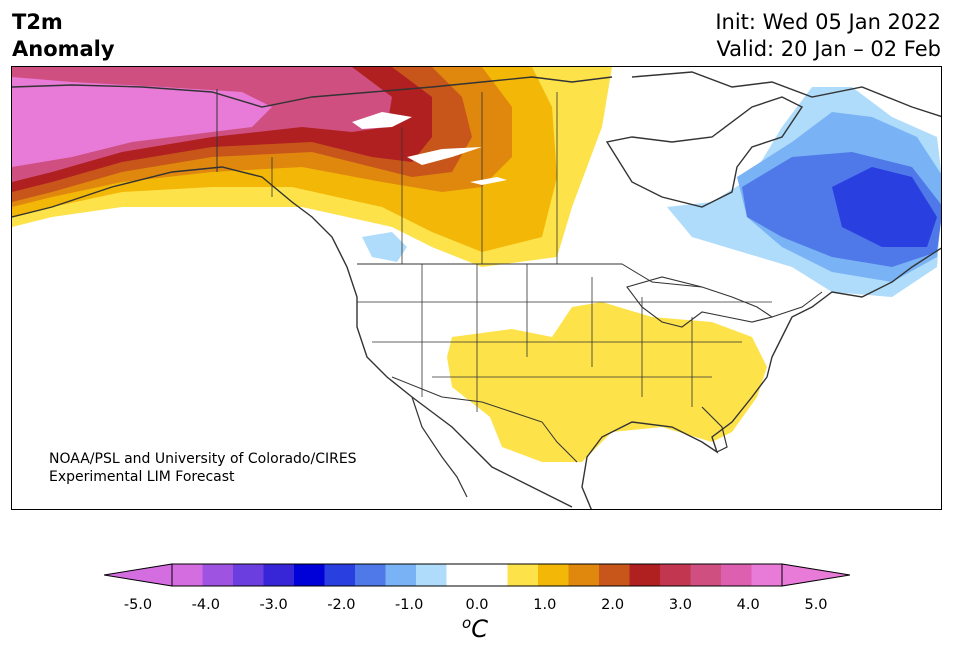 Image resolution: width=953 pixels, height=655 pixels. I want to click on colorbar-tick-label: 1.0, so click(545, 605).